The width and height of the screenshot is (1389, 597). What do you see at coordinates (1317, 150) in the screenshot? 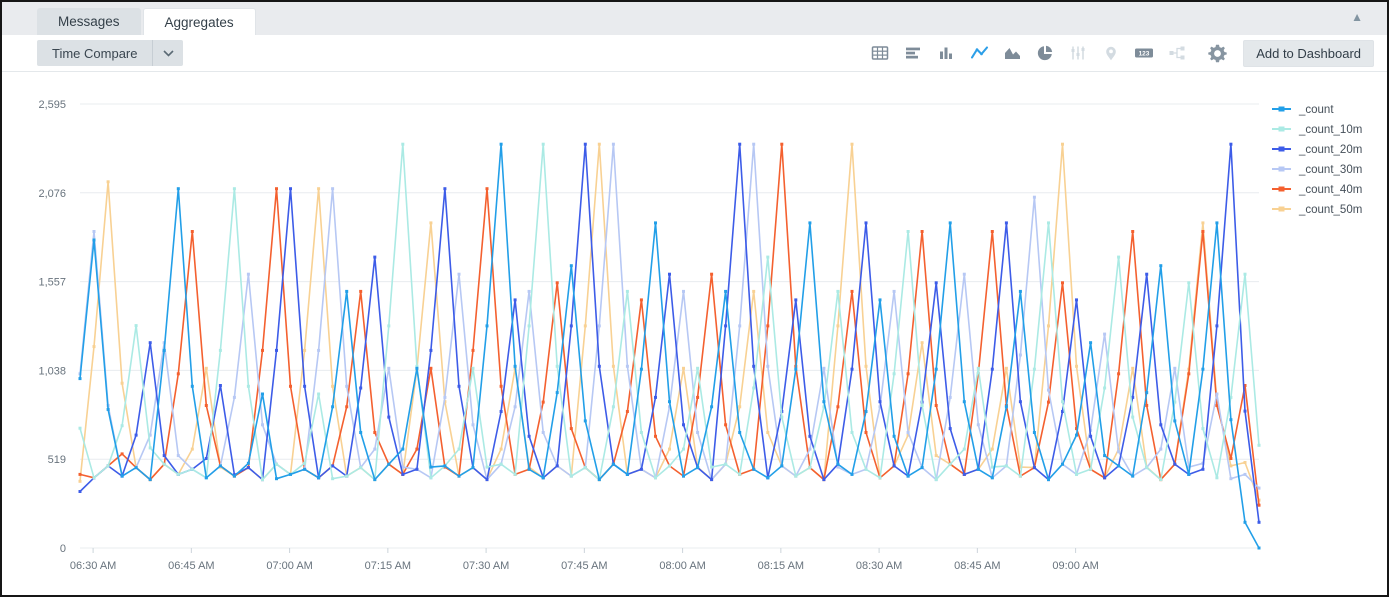
I see `legend-item-_count_20m: _count_20m` at bounding box center [1317, 150].